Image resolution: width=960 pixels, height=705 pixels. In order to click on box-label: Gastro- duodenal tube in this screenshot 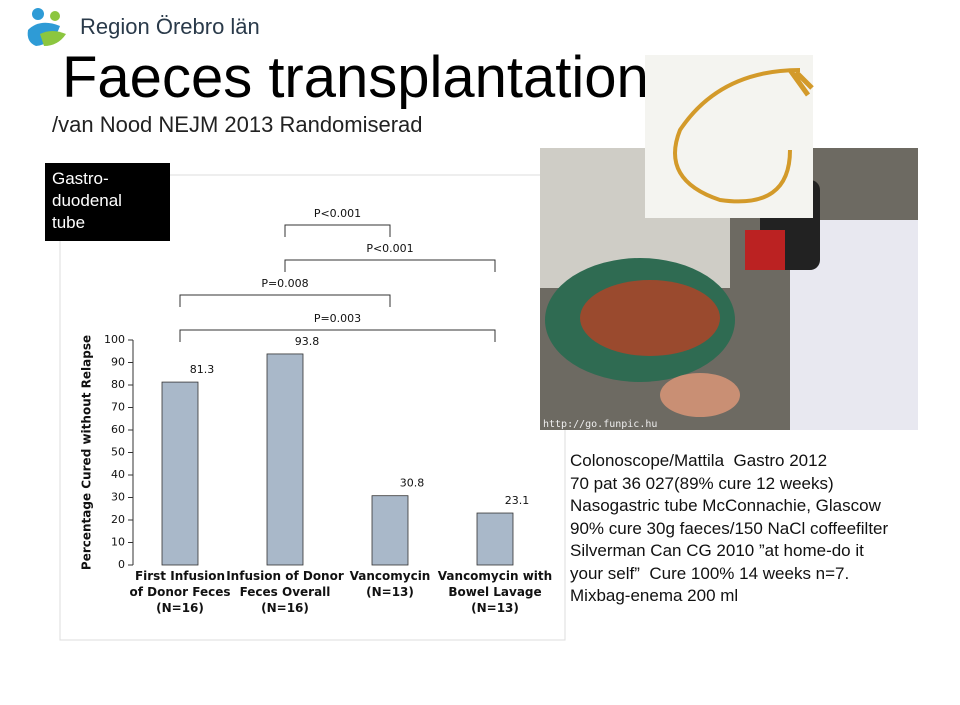, I will do `click(87, 200)`.